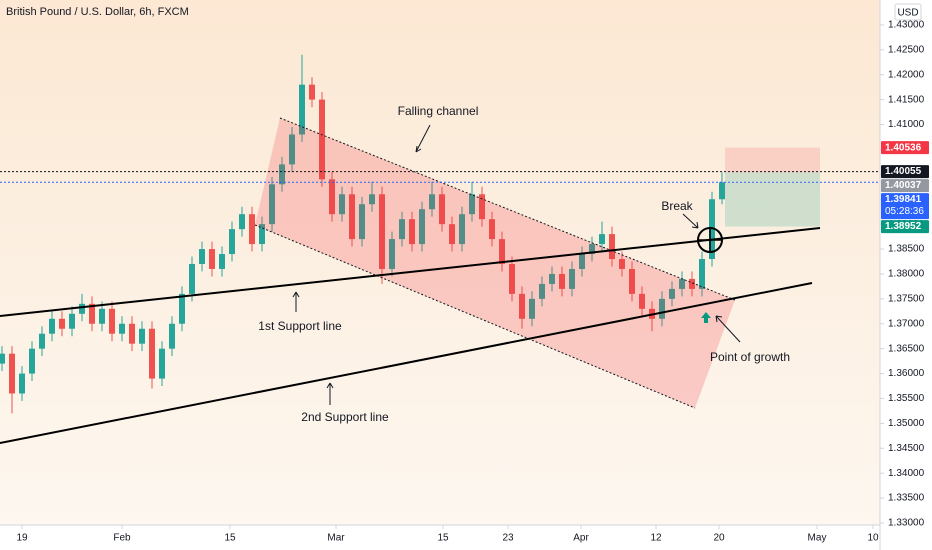  Describe the element at coordinates (706, 317) in the screenshot. I see `growth-arrow` at that location.